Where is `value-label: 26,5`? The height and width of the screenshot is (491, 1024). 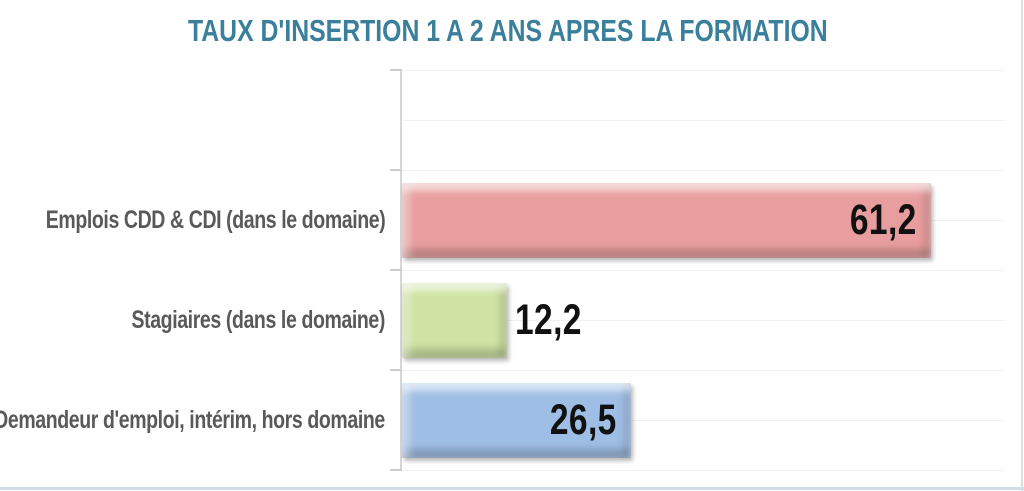
value-label: 26,5 is located at coordinates (509, 420).